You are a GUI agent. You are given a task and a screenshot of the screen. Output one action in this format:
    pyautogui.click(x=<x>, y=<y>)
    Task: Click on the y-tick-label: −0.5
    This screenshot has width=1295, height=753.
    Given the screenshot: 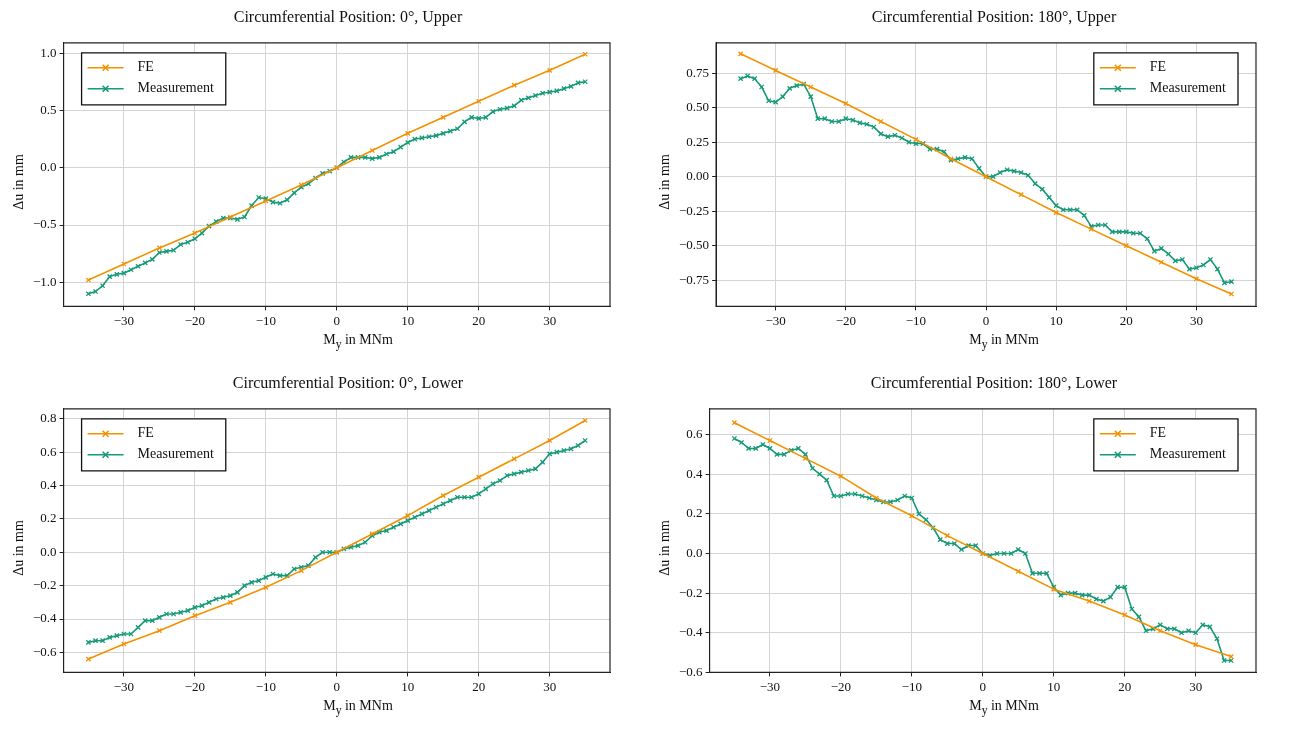 What is the action you would take?
    pyautogui.click(x=44, y=224)
    